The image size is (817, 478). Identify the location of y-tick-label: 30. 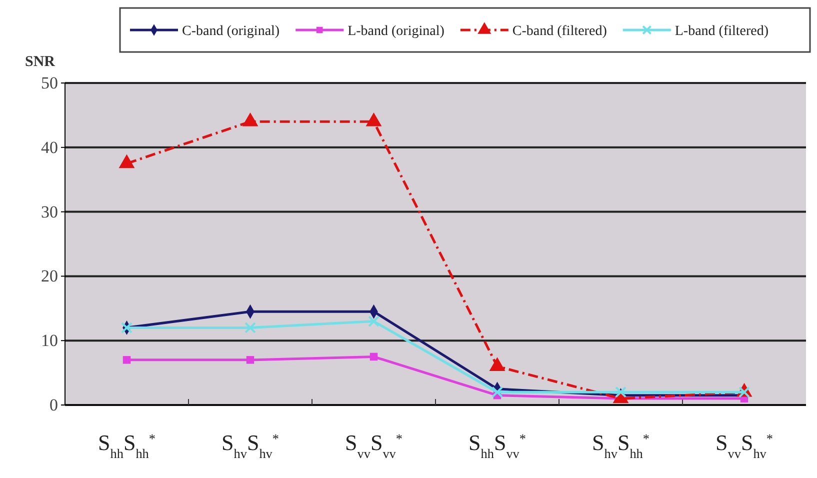
(49, 212).